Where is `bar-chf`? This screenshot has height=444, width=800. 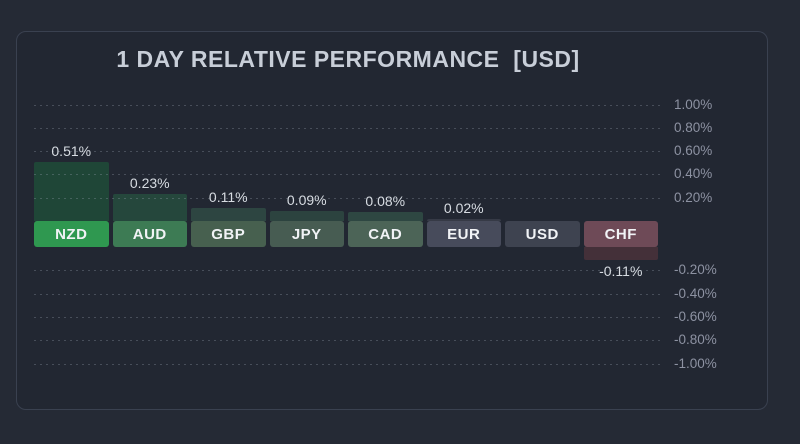
bar-chf is located at coordinates (620, 253).